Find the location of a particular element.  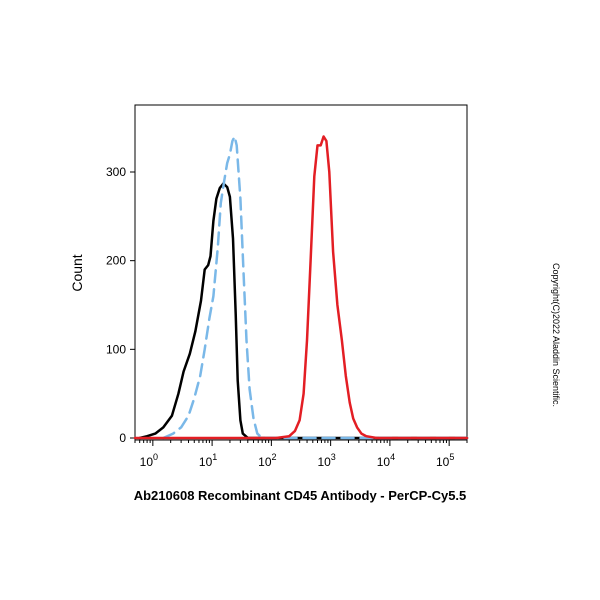

x-tick-label: 10¹ is located at coordinates (208, 460).